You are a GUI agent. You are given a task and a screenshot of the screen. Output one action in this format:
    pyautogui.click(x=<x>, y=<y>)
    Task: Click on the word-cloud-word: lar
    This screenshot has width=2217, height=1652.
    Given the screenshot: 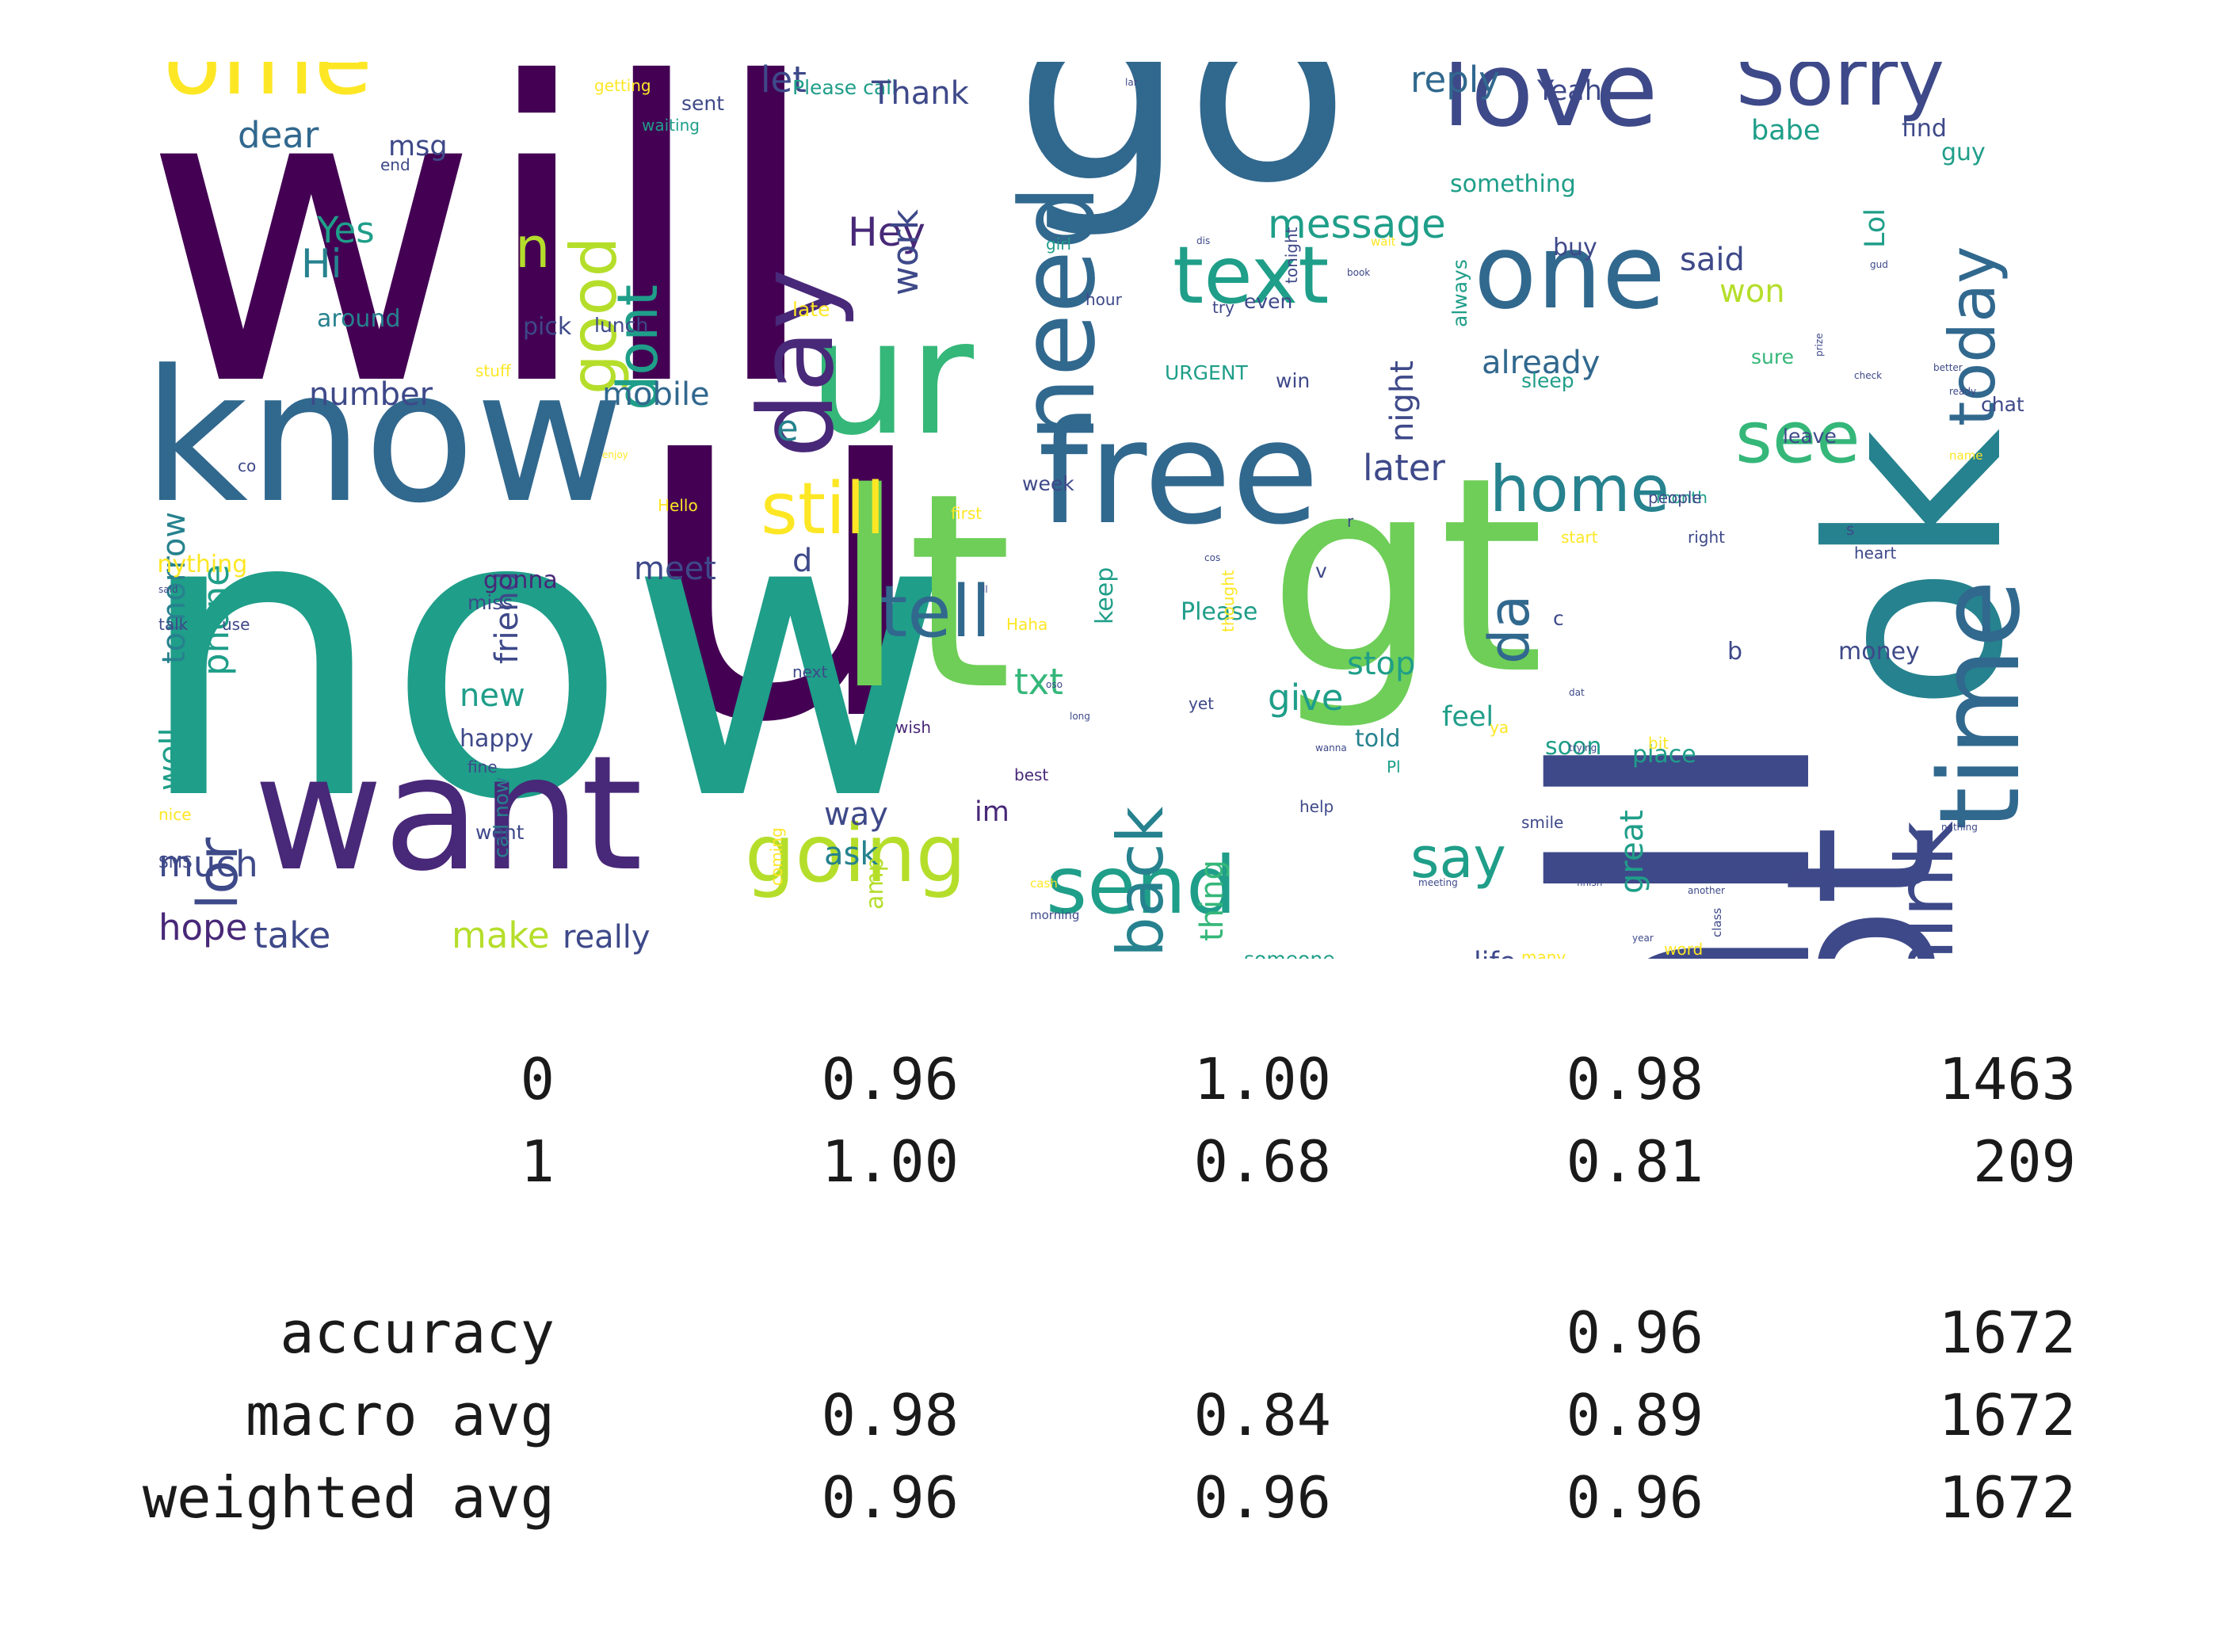 What is the action you would take?
    pyautogui.click(x=1131, y=82)
    